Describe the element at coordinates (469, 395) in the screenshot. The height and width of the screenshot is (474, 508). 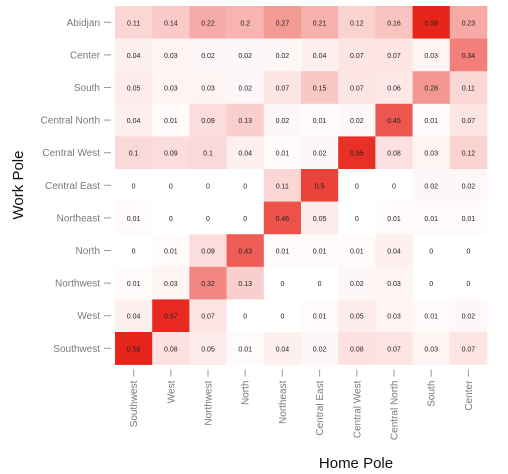
I see `x-tick-label: Center` at that location.